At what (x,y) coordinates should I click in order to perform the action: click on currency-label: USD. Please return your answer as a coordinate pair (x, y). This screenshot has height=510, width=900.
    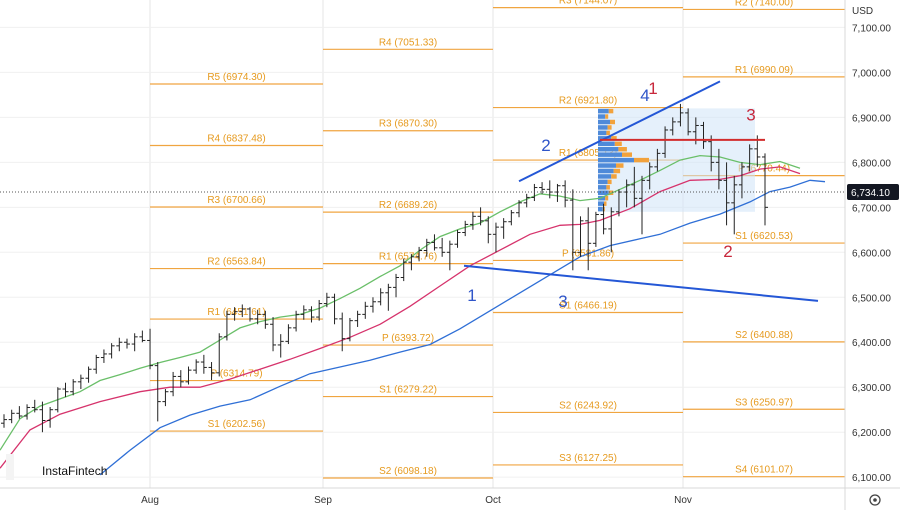
    Looking at the image, I should click on (862, 11).